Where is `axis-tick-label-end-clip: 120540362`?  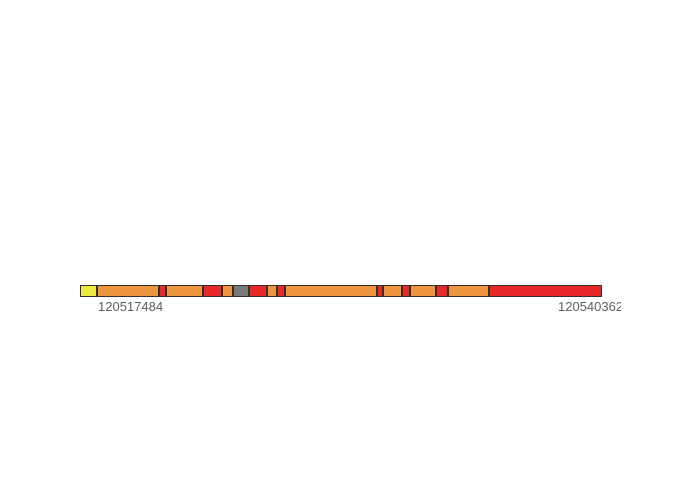 axis-tick-label-end-clip: 120540362 is located at coordinates (589, 308).